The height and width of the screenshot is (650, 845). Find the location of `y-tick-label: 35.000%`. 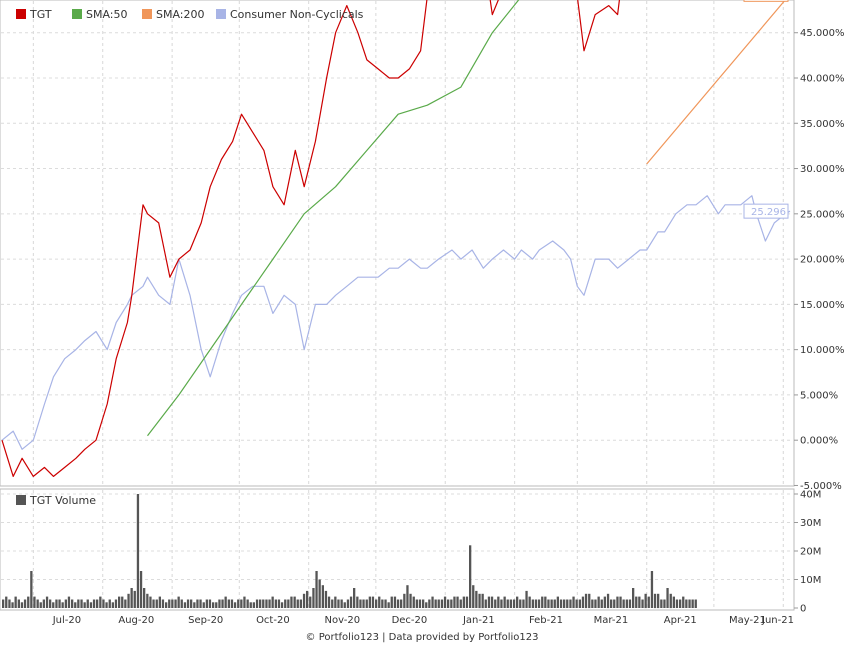

y-tick-label: 35.000% is located at coordinates (822, 124).